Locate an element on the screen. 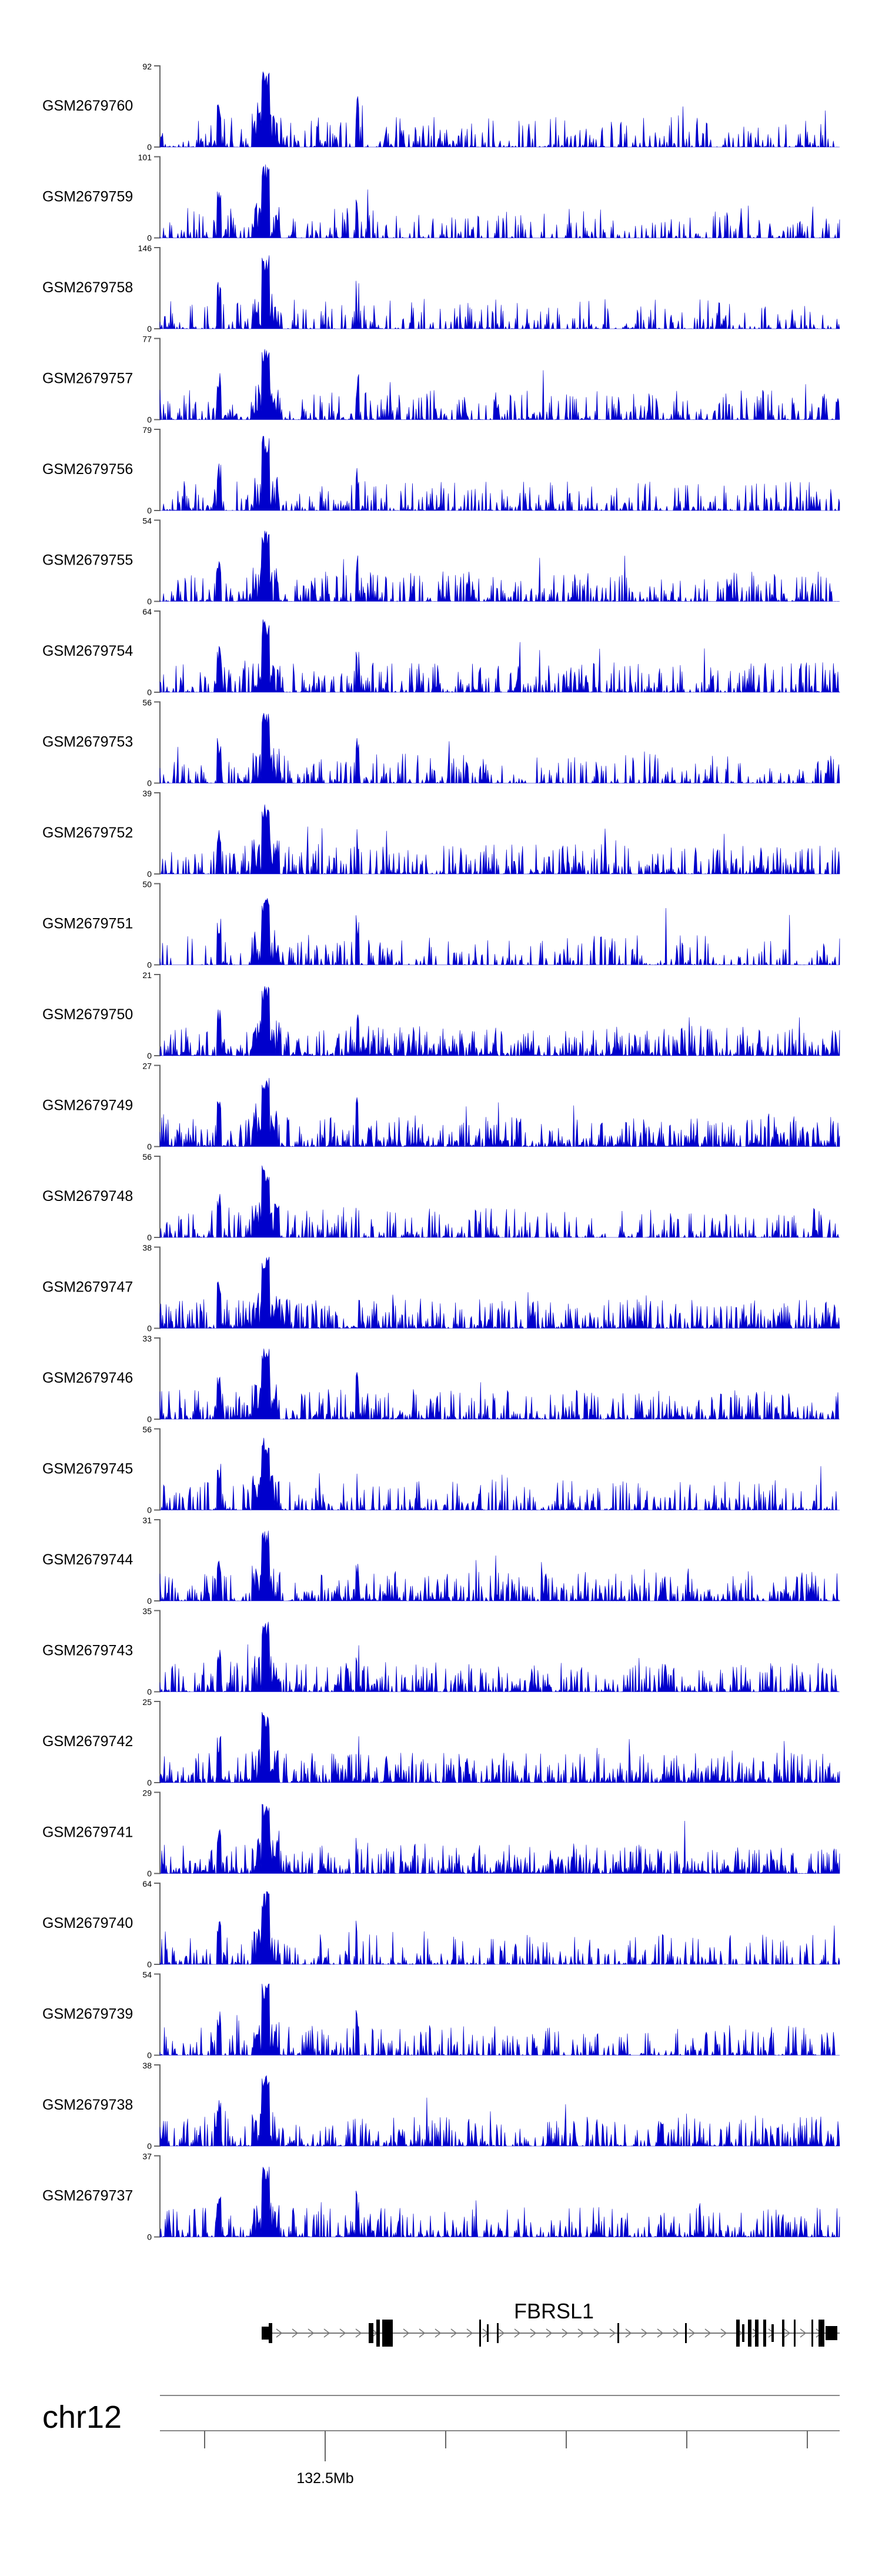  track-label: GSM2679740 is located at coordinates (87, 1923).